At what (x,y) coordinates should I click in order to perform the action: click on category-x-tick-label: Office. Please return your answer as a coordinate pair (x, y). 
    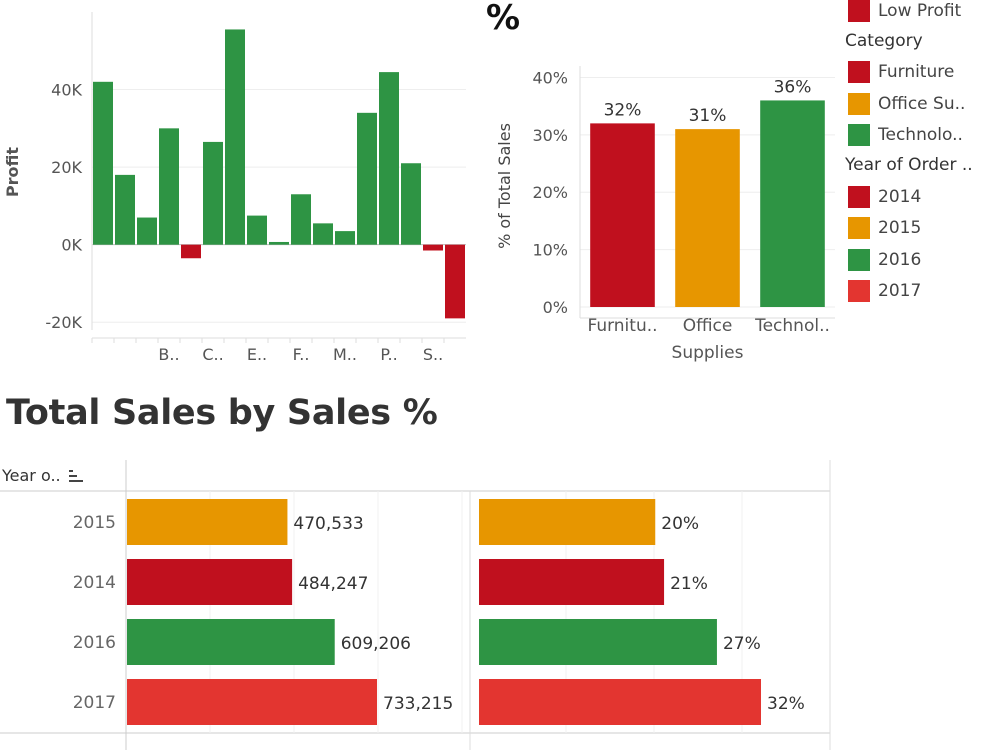
    Looking at the image, I should click on (708, 326).